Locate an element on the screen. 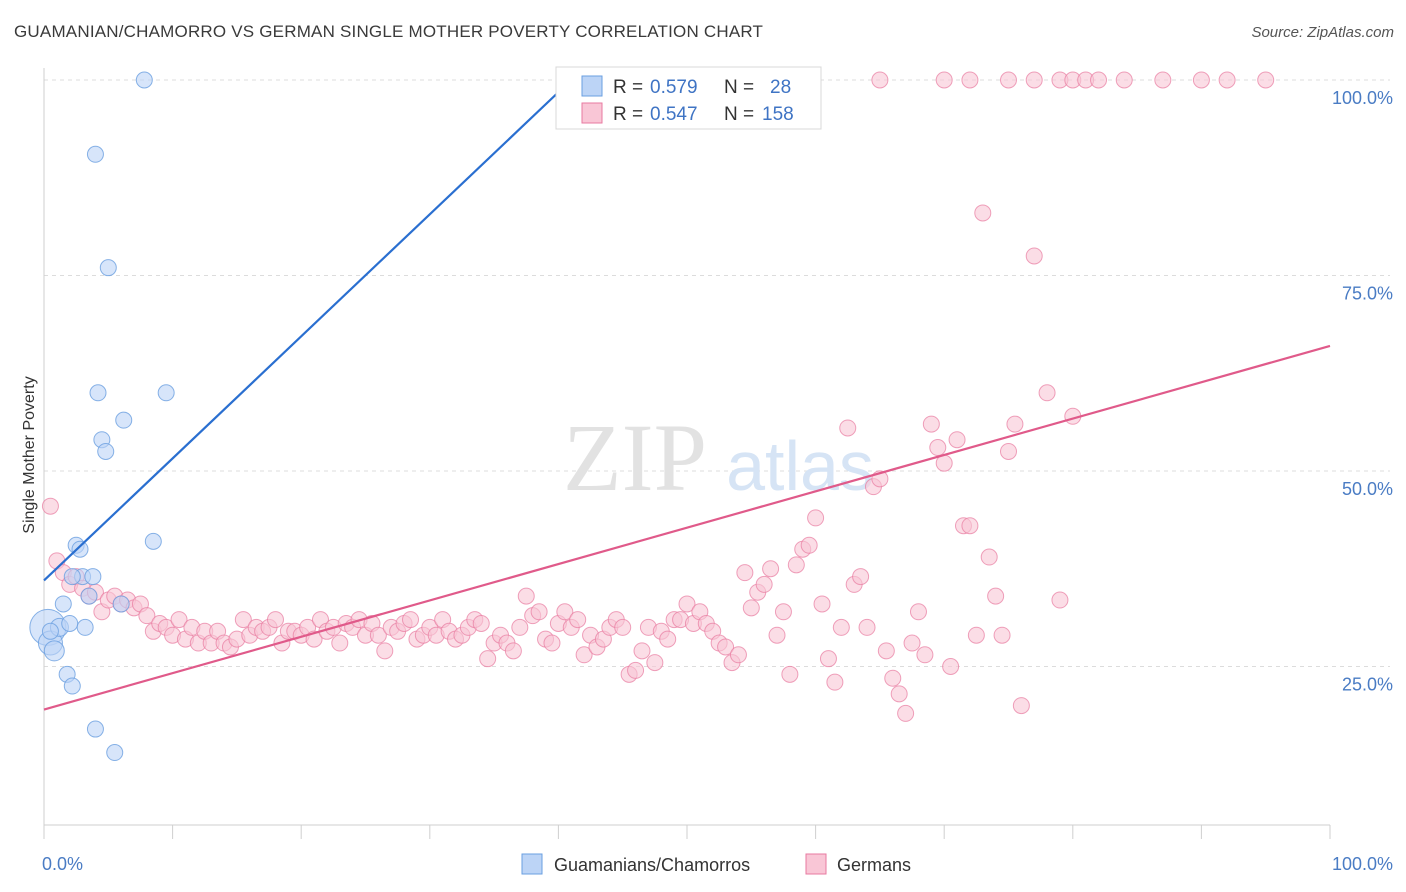 This screenshot has height=892, width=1406. legend-n-value-1: 28 is located at coordinates (780, 87).